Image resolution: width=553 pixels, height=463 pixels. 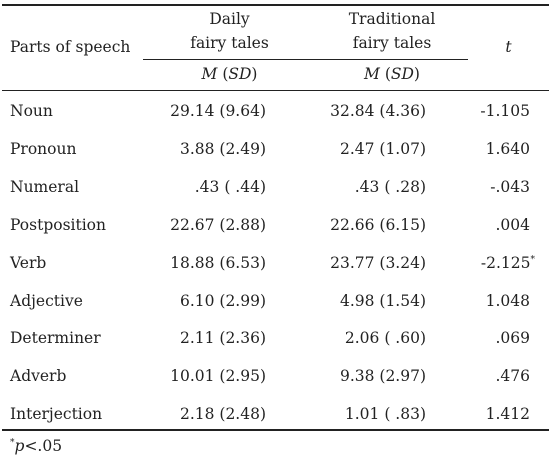 What do you see at coordinates (378, 111) in the screenshot?
I see `cell-traditional: 32.84 (4.36)` at bounding box center [378, 111].